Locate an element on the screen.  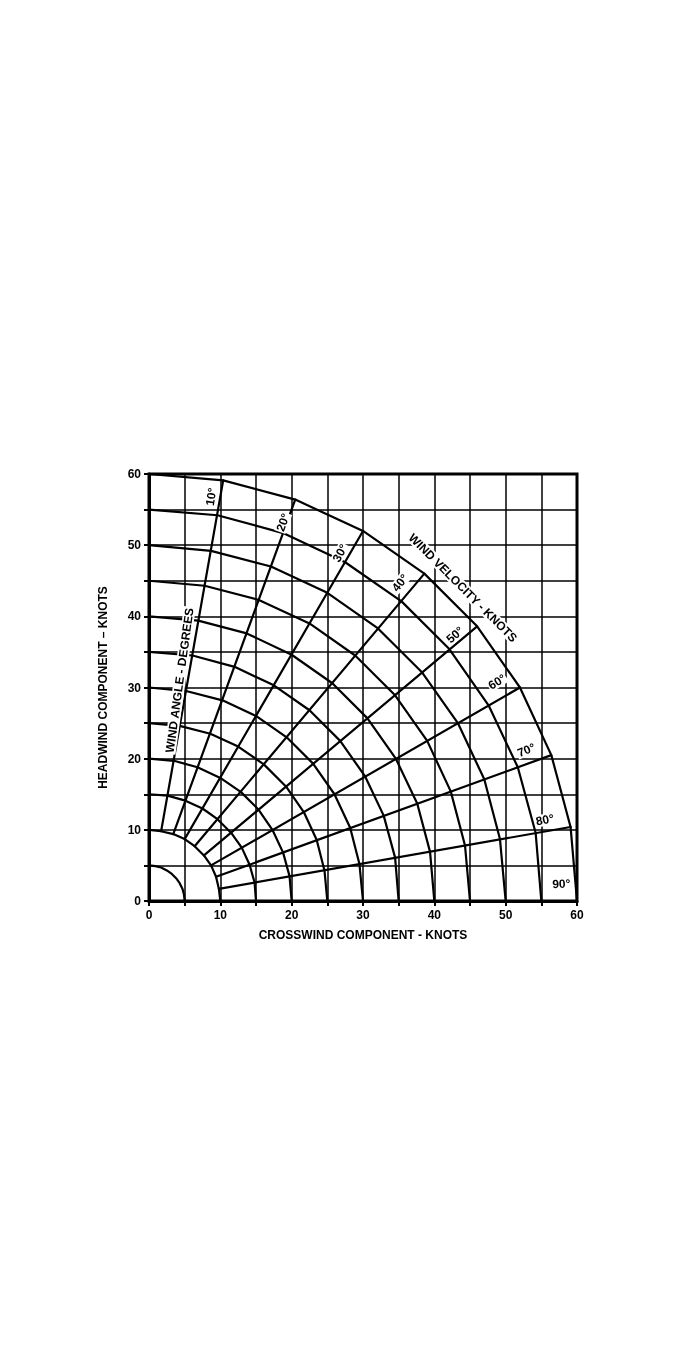
x-tick-label: 10 is located at coordinates (220, 915).